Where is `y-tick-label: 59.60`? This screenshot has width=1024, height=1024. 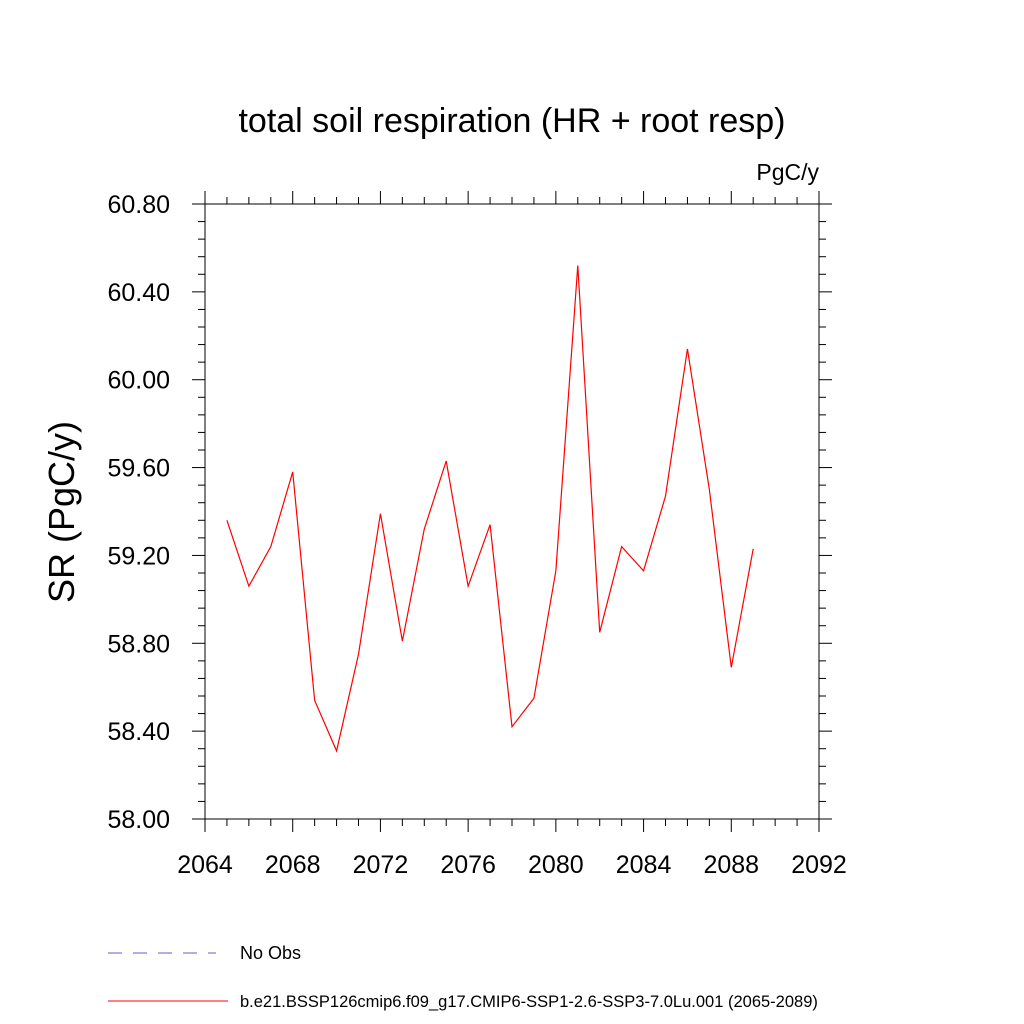
y-tick-label: 59.60 is located at coordinates (138, 469).